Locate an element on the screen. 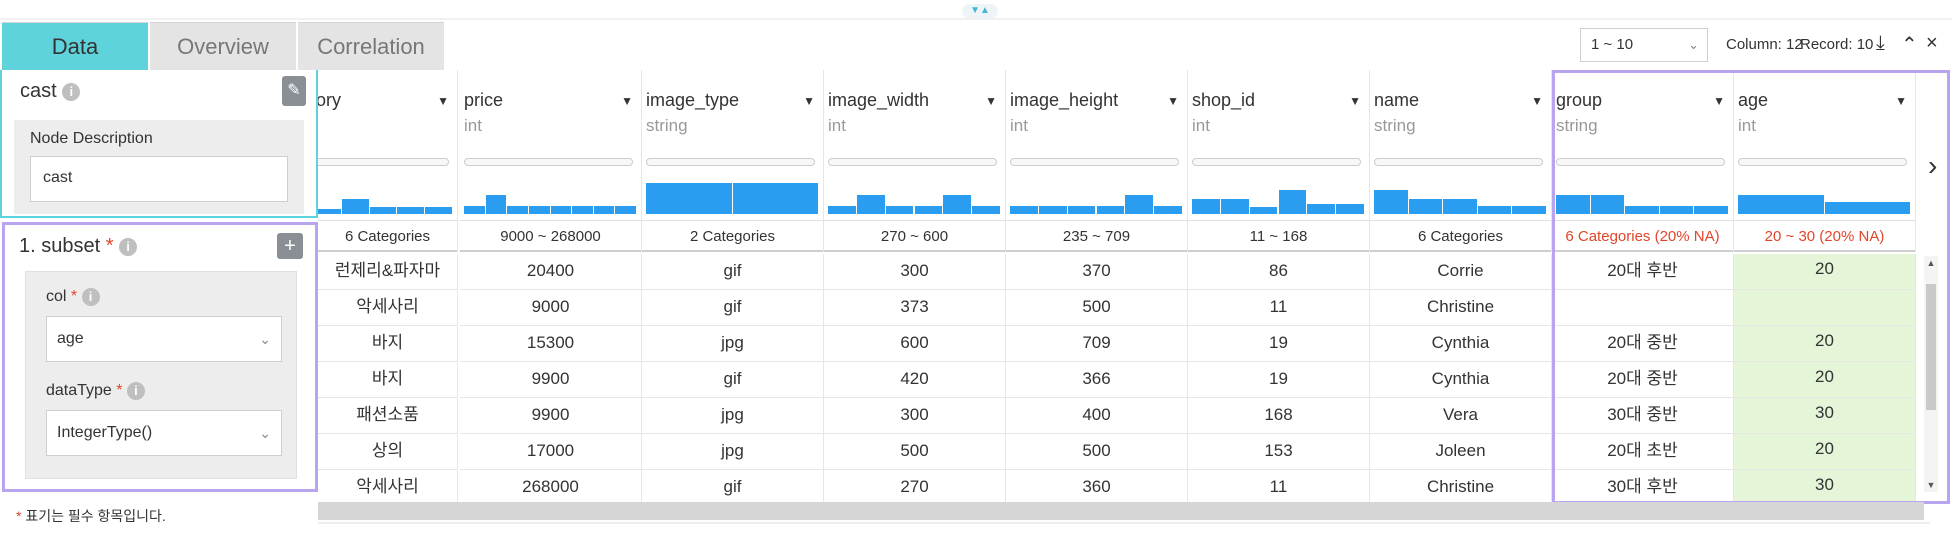 This screenshot has height=536, width=1952. datatype-select: IntegerType() ⌄ is located at coordinates (164, 433).